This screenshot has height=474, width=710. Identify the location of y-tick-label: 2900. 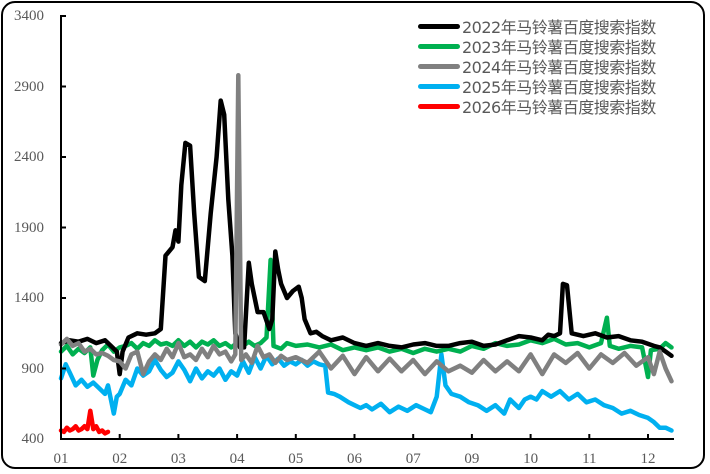
(29, 86).